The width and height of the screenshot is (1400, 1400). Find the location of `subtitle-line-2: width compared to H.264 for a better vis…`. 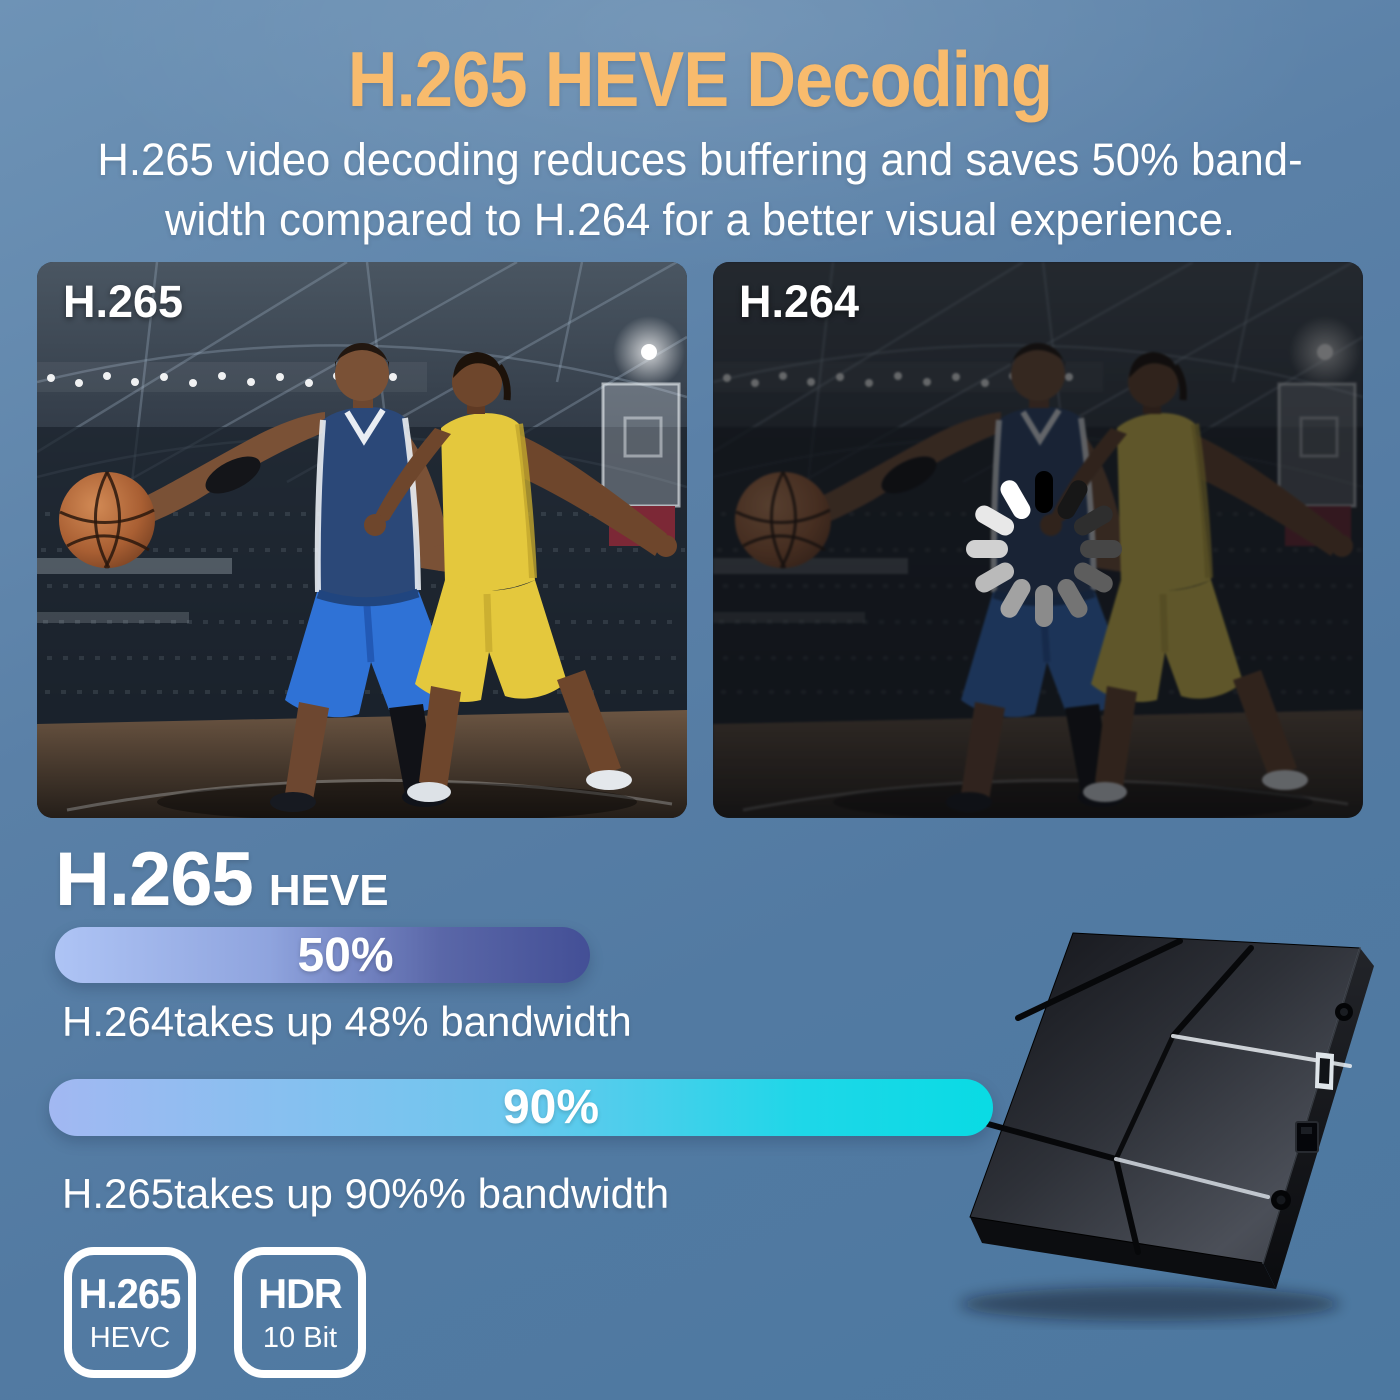

subtitle-line-2: width compared to H.264 for a better vis… is located at coordinates (700, 219).